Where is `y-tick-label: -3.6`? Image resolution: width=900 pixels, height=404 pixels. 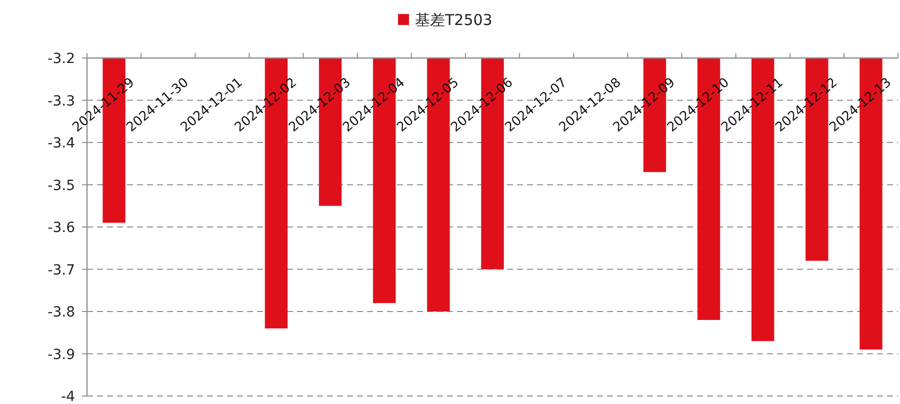 y-tick-label: -3.6 is located at coordinates (62, 228).